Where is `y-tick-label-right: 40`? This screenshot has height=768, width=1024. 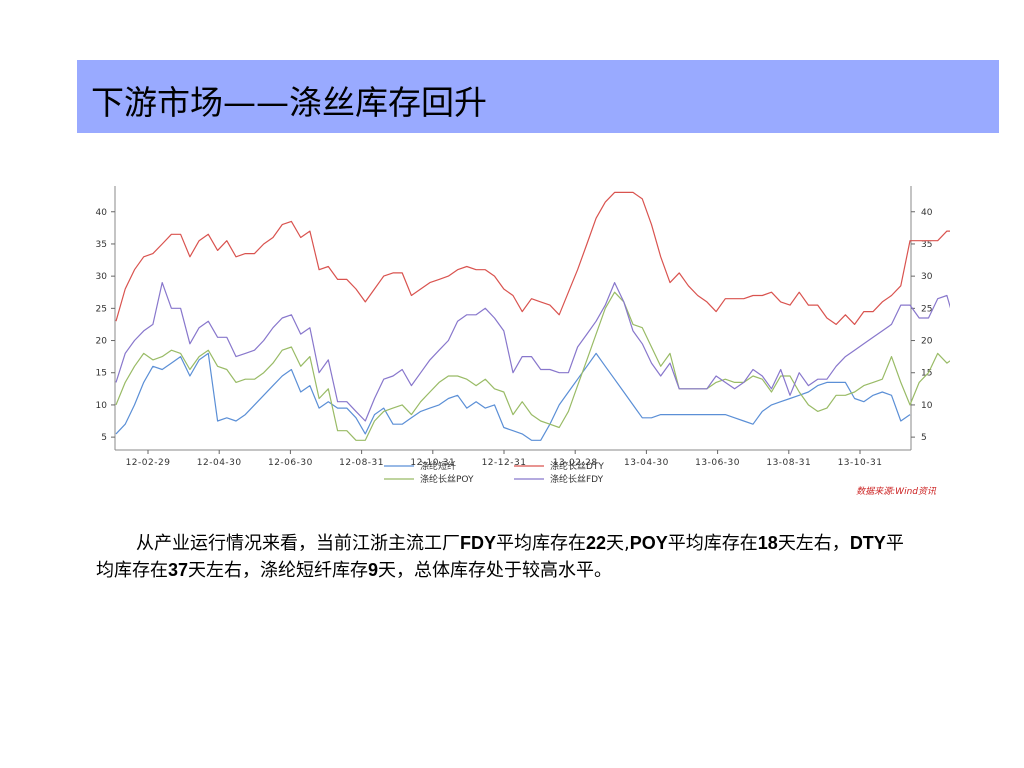 y-tick-label-right: 40 is located at coordinates (927, 213).